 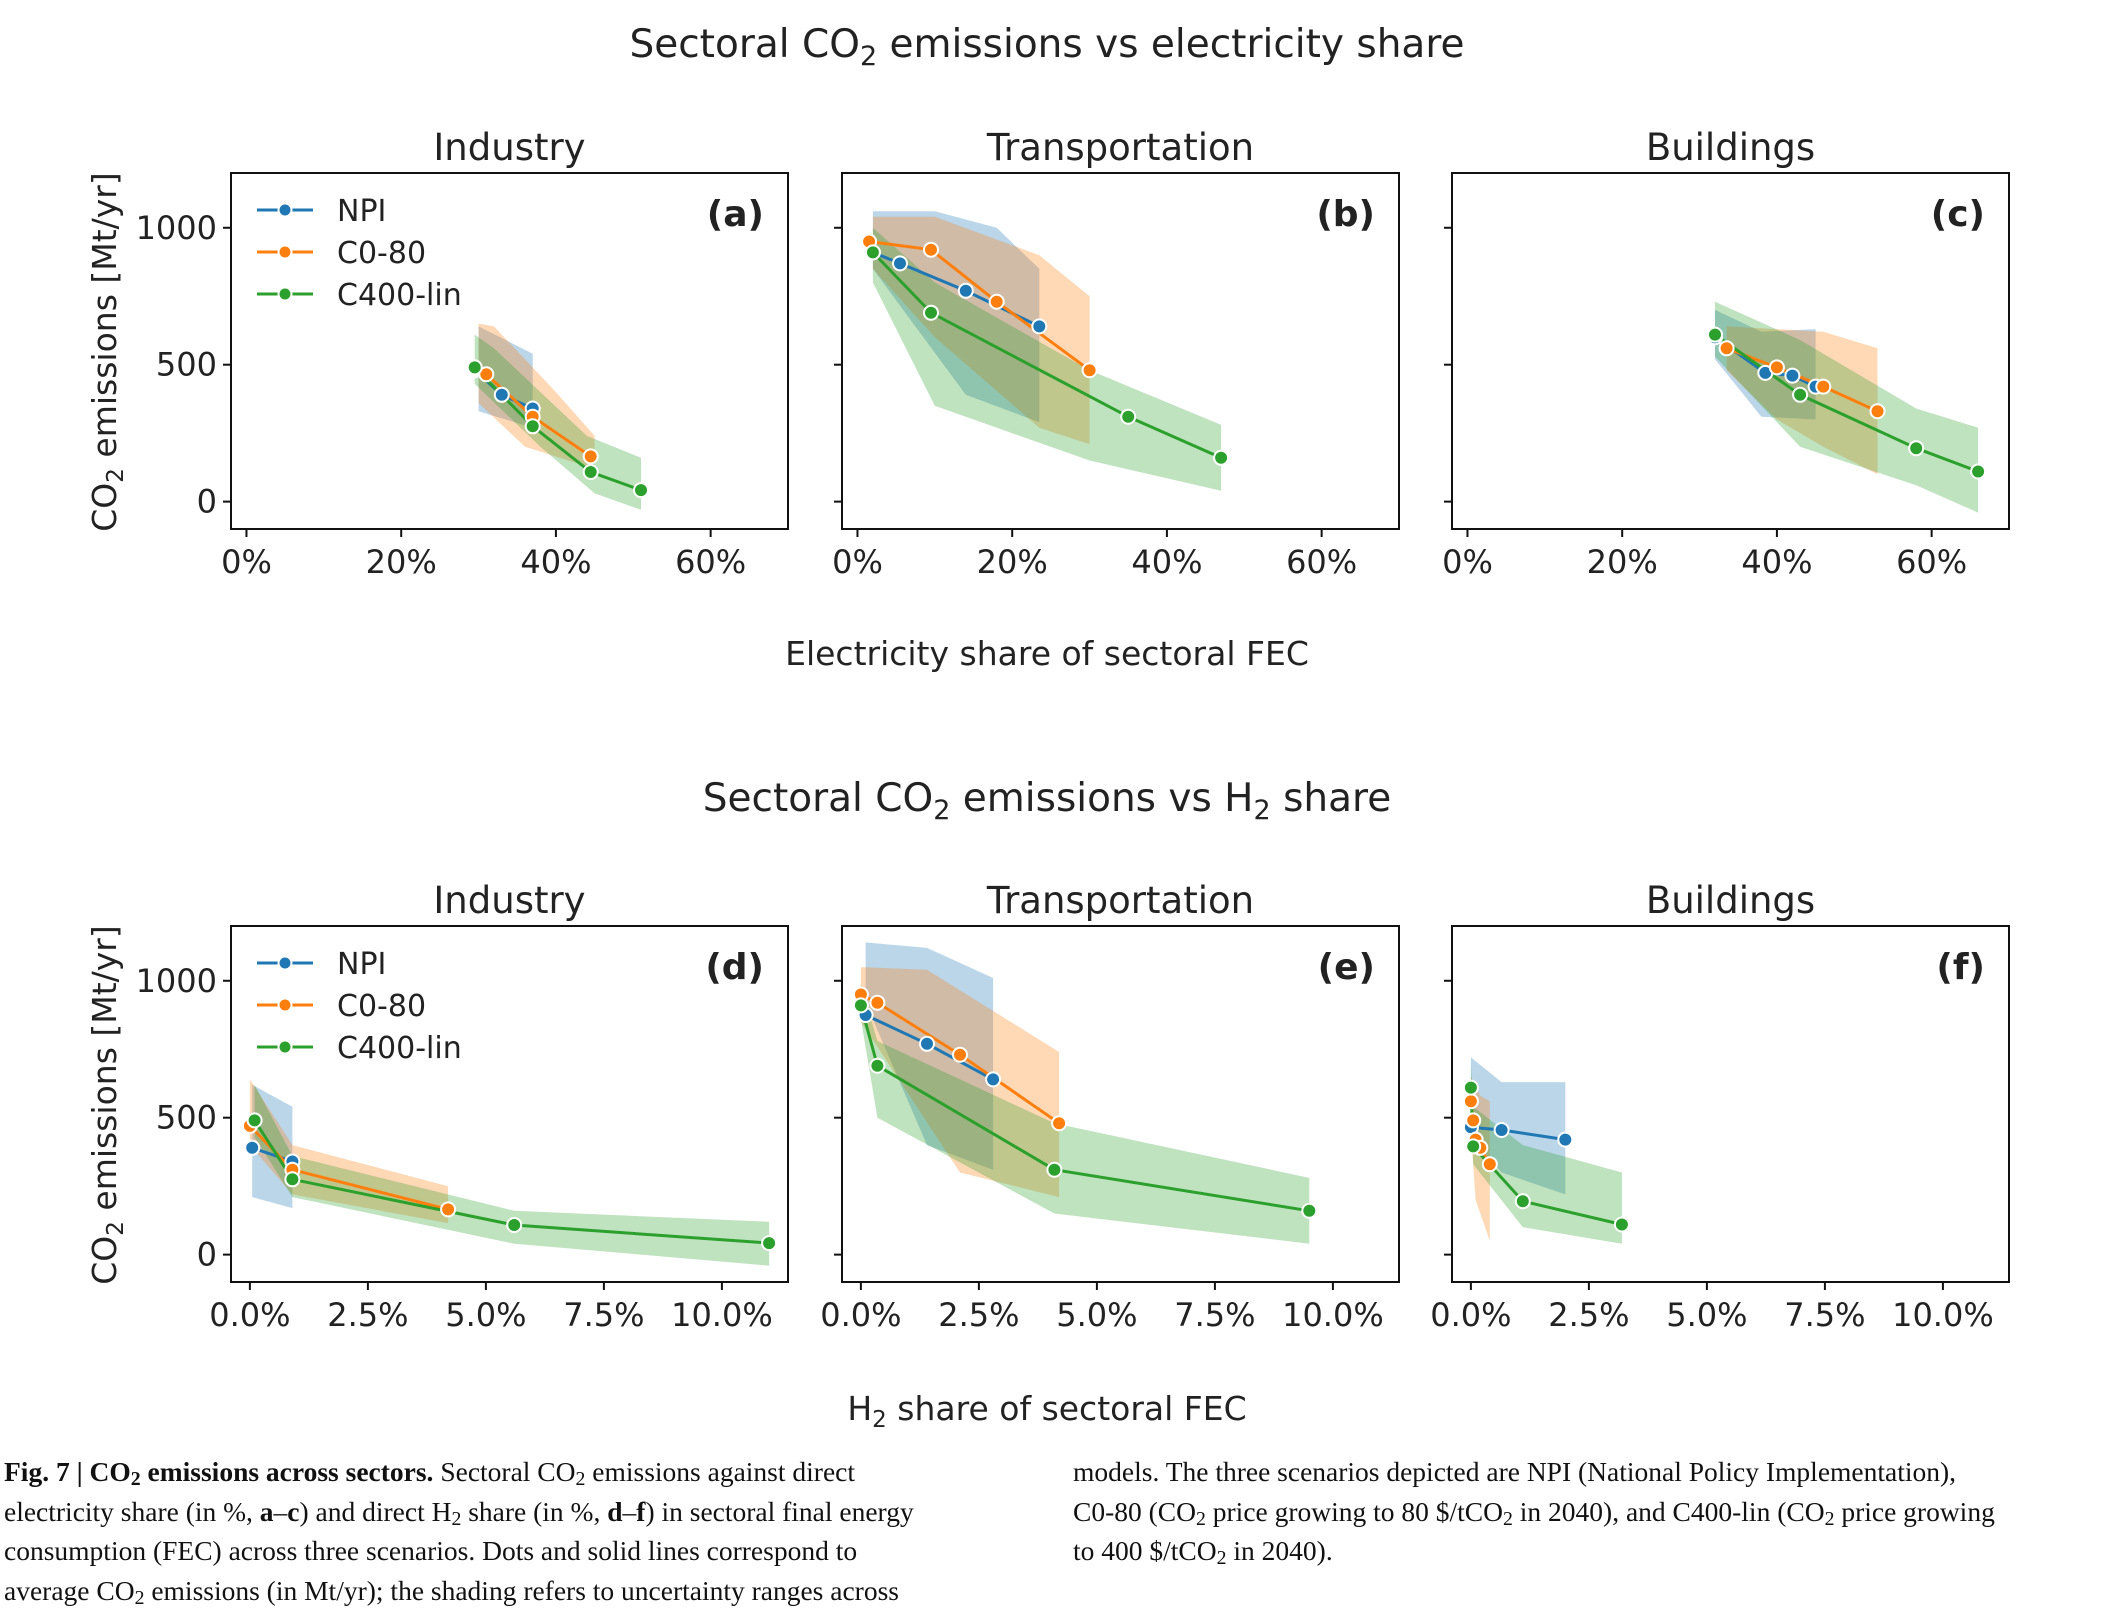 I want to click on x-tick-label: 10.0%, so click(x=1943, y=1315).